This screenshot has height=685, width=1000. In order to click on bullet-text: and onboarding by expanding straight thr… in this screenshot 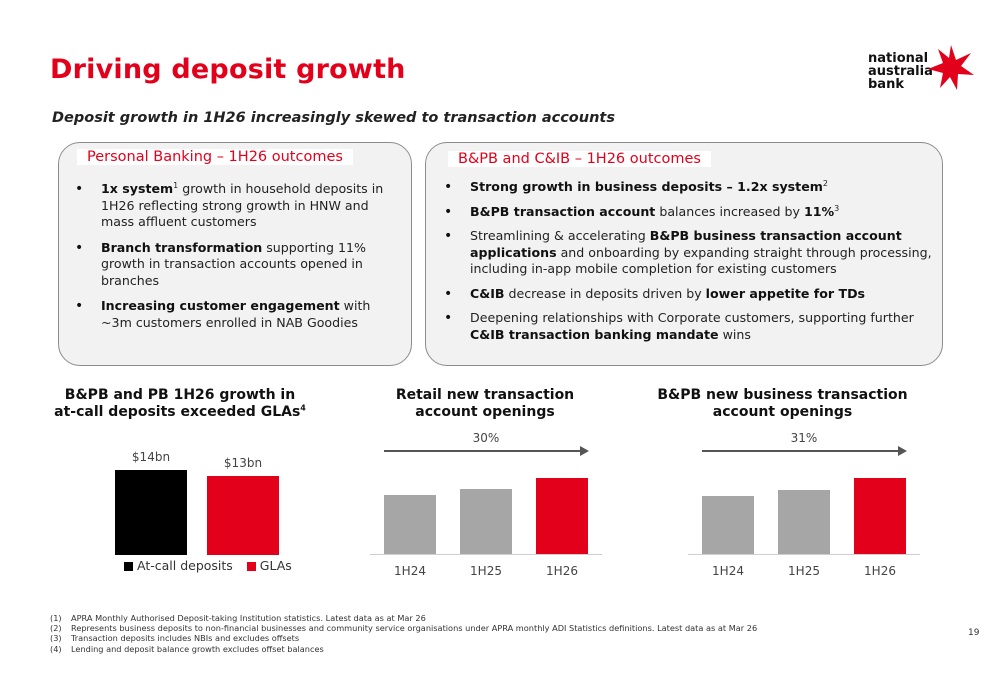, I will do `click(701, 260)`.